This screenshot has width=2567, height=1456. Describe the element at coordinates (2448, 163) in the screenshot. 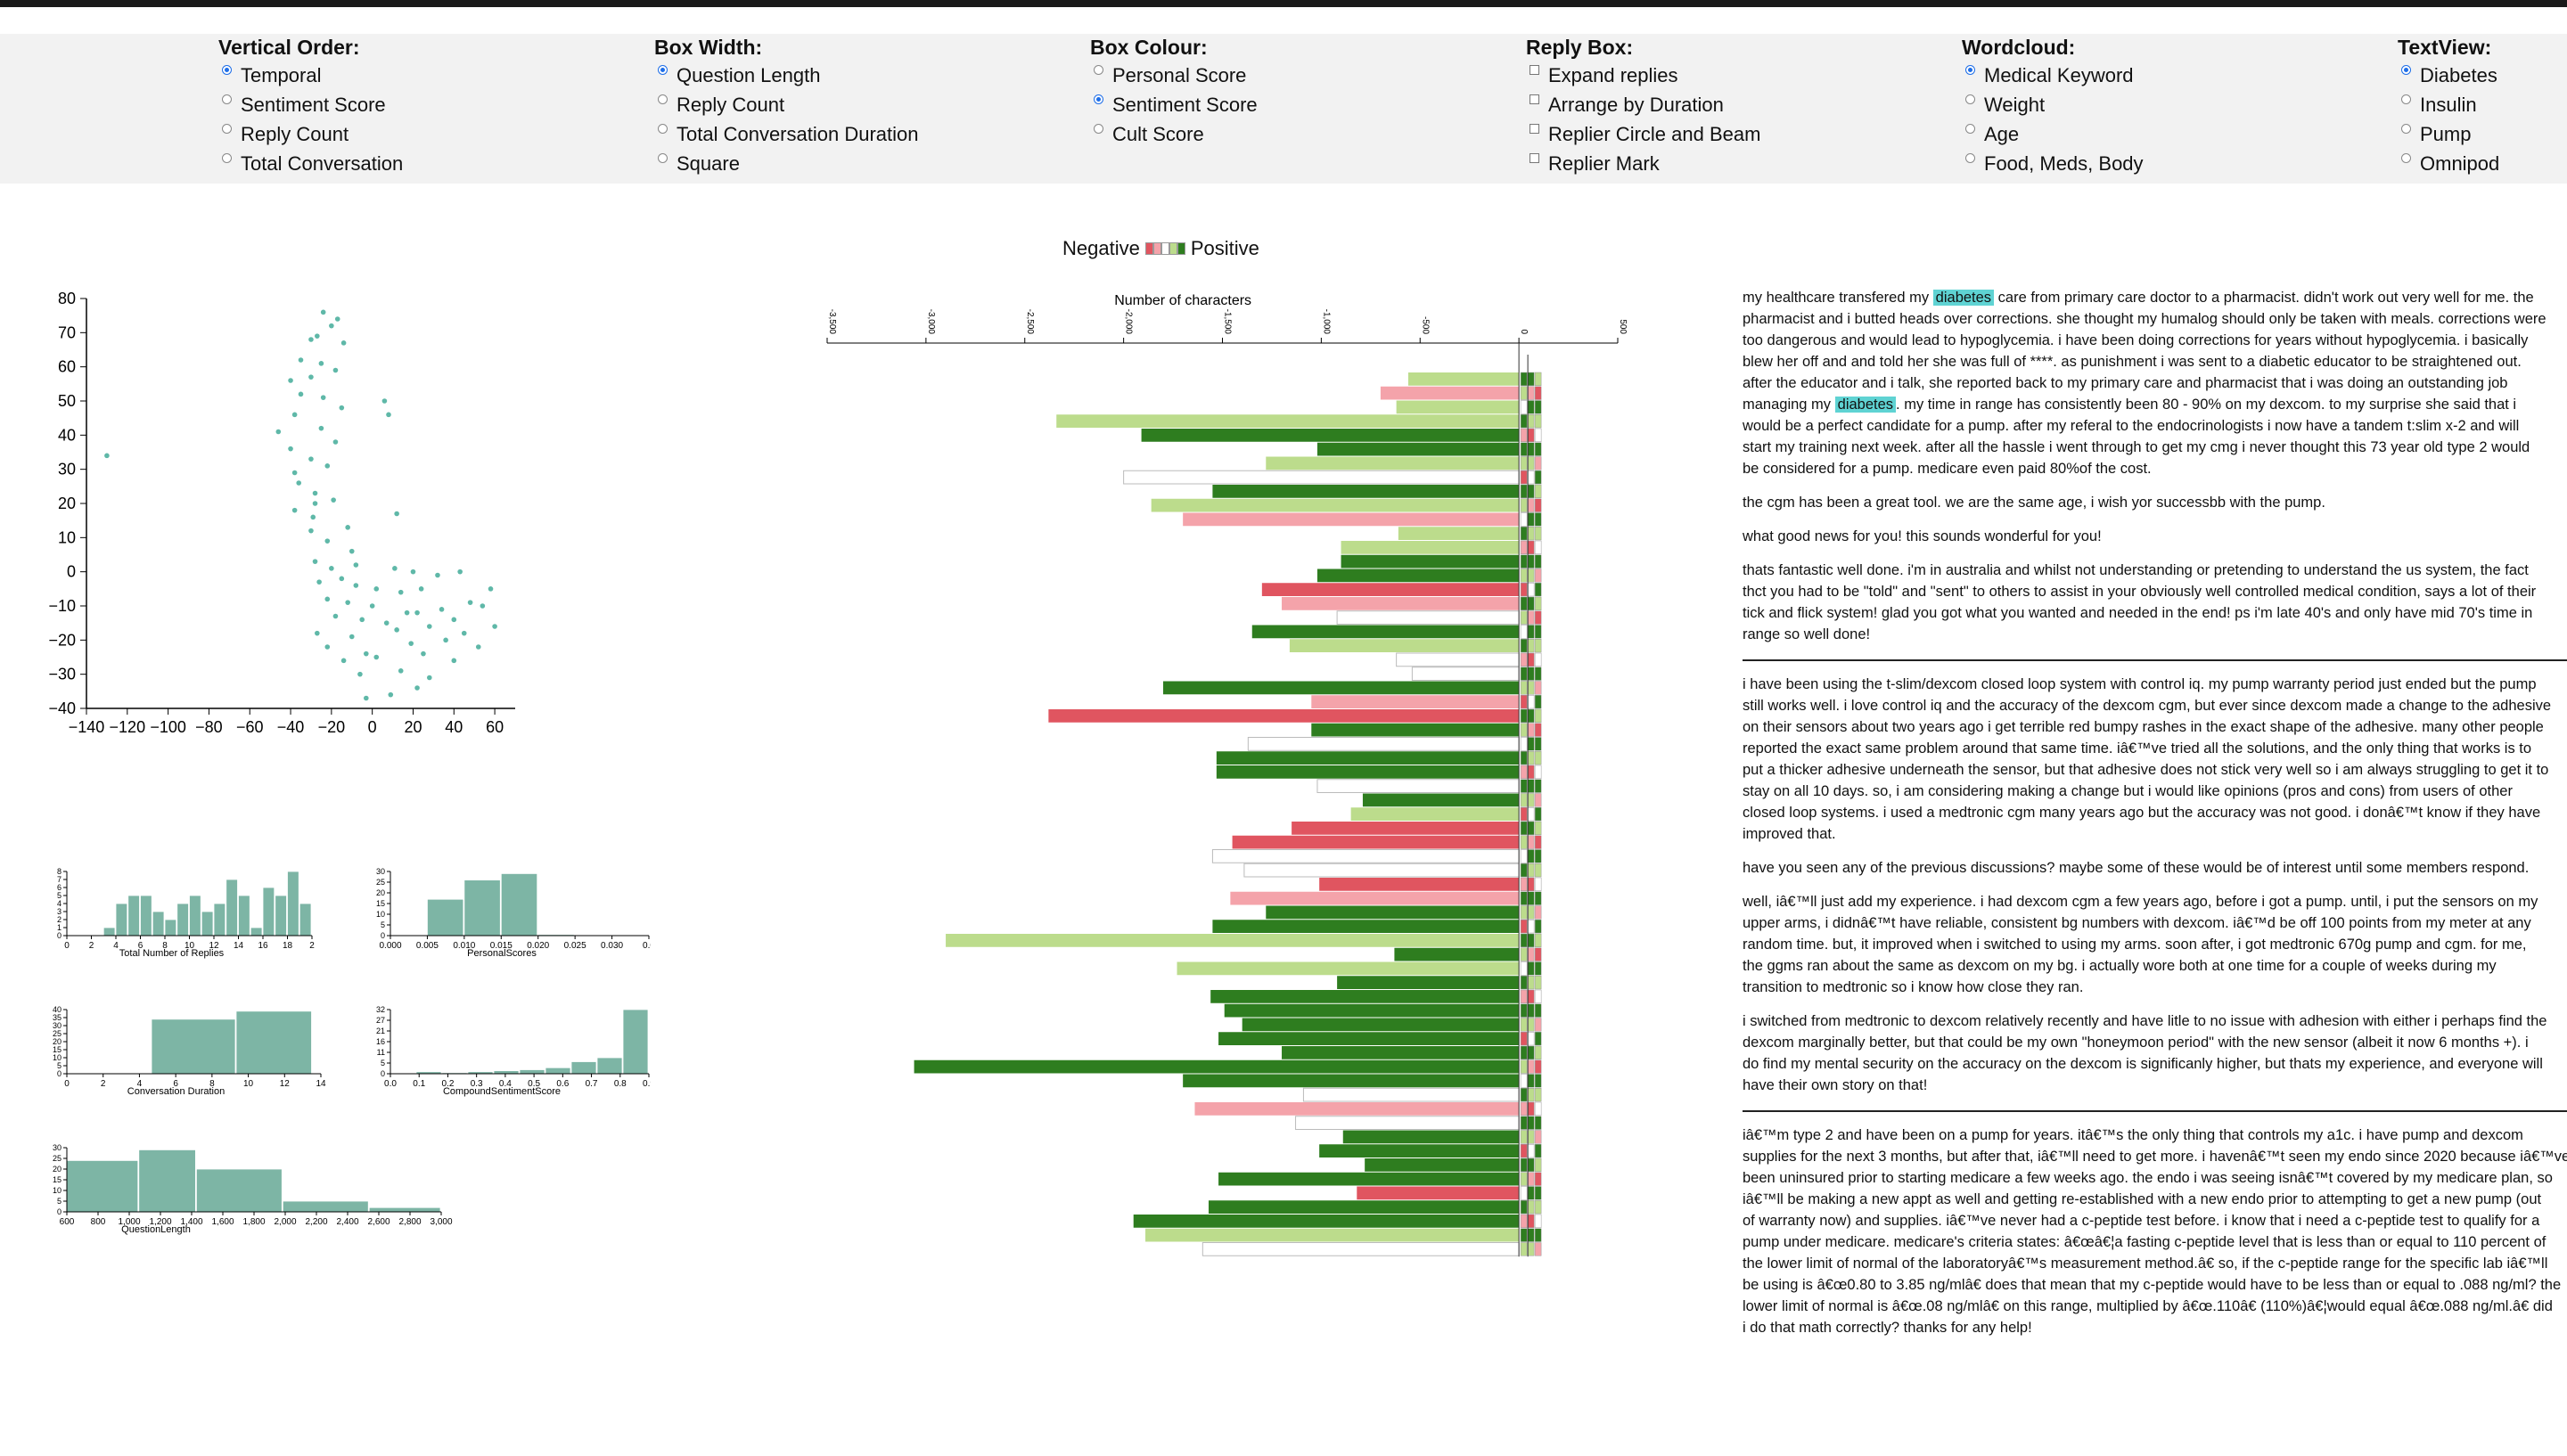

I see `textview-option: Omnipod` at that location.